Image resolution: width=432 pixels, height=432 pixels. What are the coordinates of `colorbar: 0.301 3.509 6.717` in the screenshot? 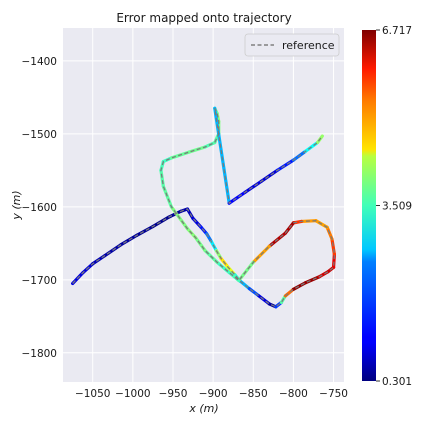 It's located at (387, 206).